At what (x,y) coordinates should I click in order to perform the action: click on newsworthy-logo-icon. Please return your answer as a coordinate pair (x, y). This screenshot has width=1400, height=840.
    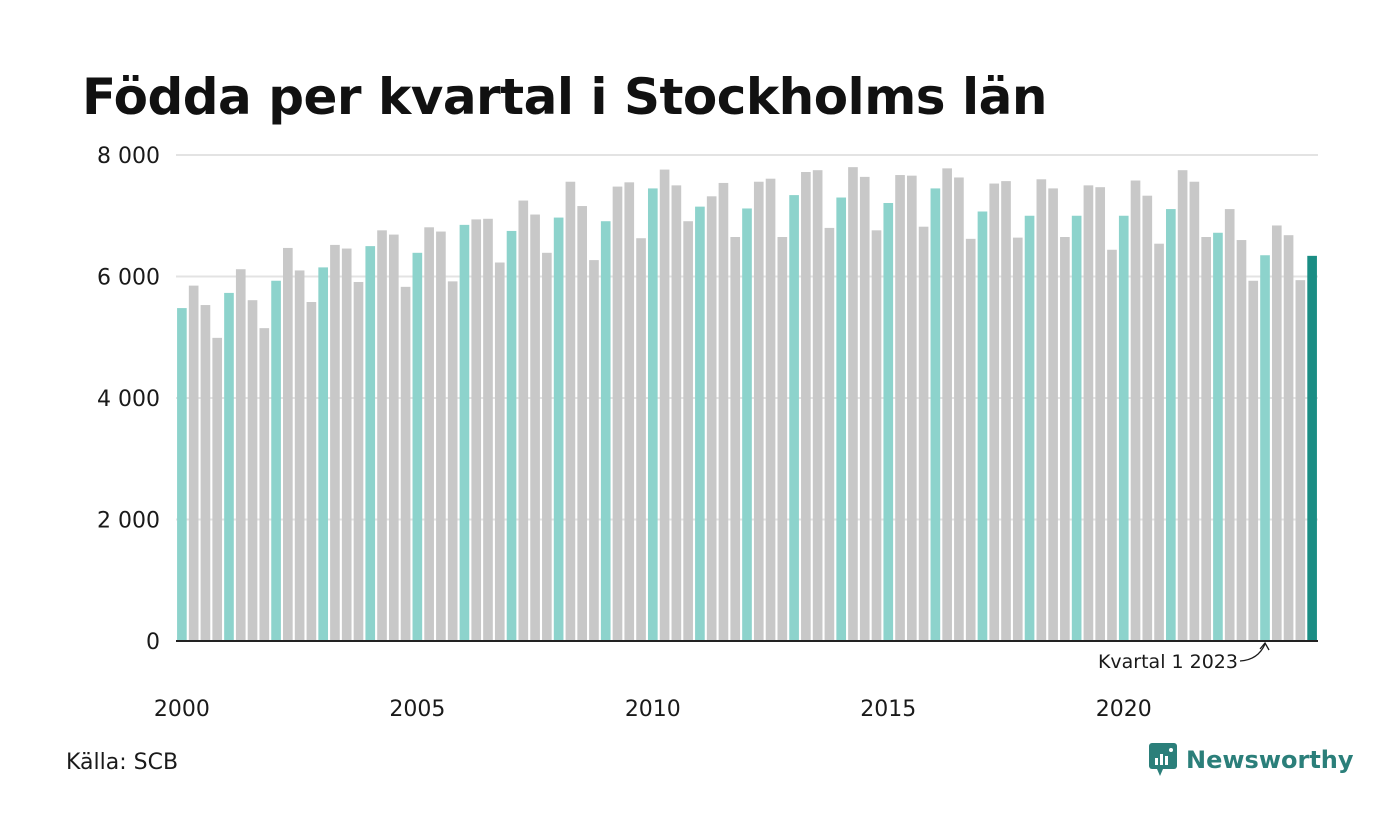
    Looking at the image, I should click on (1163, 759).